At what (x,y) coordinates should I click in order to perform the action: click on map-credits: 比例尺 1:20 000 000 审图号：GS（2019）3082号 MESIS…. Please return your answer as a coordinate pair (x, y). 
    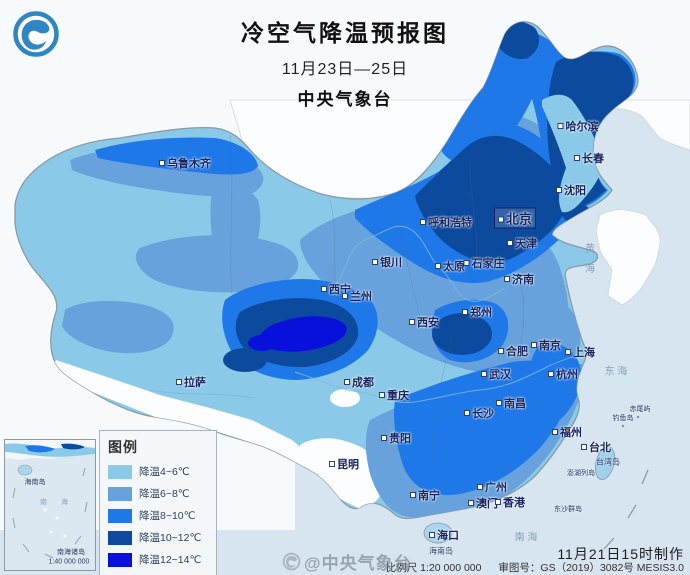
    Looking at the image, I should click on (535, 567).